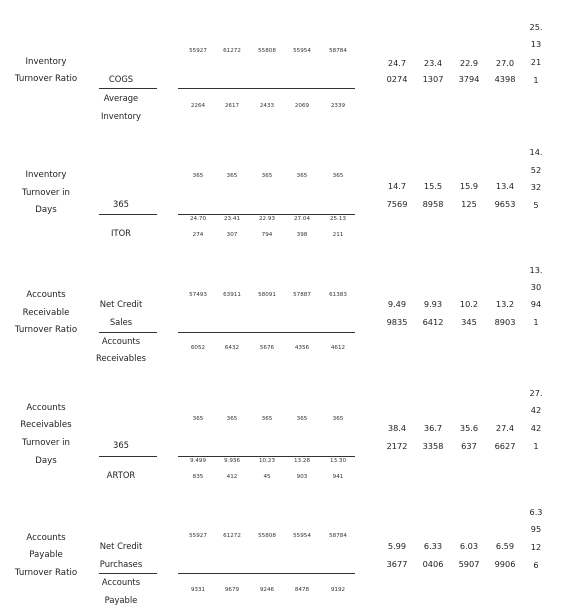  What do you see at coordinates (302, 477) in the screenshot?
I see `denominator-value: 903` at bounding box center [302, 477].